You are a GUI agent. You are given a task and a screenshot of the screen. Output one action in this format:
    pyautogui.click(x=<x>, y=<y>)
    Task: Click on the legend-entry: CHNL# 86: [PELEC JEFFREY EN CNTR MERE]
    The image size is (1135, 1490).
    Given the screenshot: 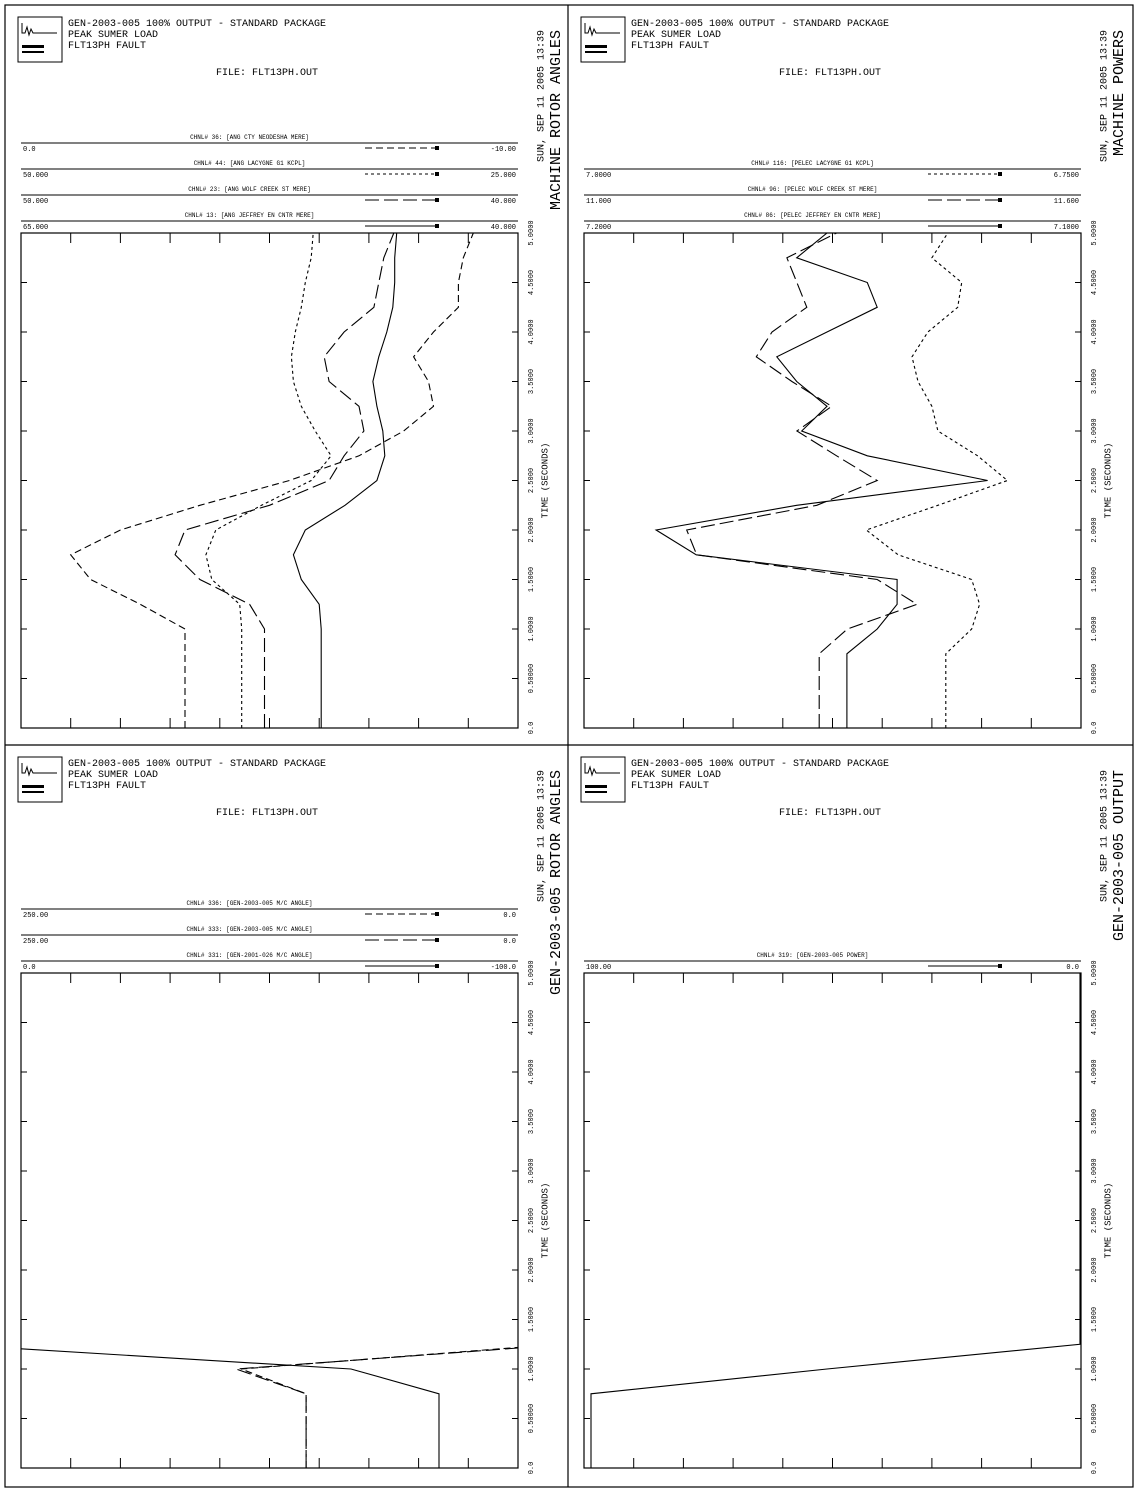 What is the action you would take?
    pyautogui.click(x=812, y=215)
    